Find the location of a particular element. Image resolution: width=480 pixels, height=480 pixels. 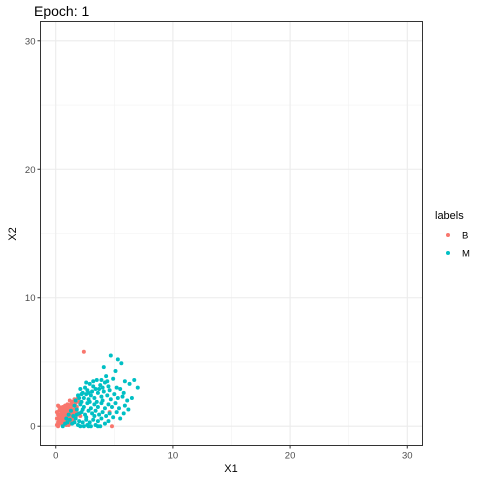

legend-label-b: B is located at coordinates (465, 236).